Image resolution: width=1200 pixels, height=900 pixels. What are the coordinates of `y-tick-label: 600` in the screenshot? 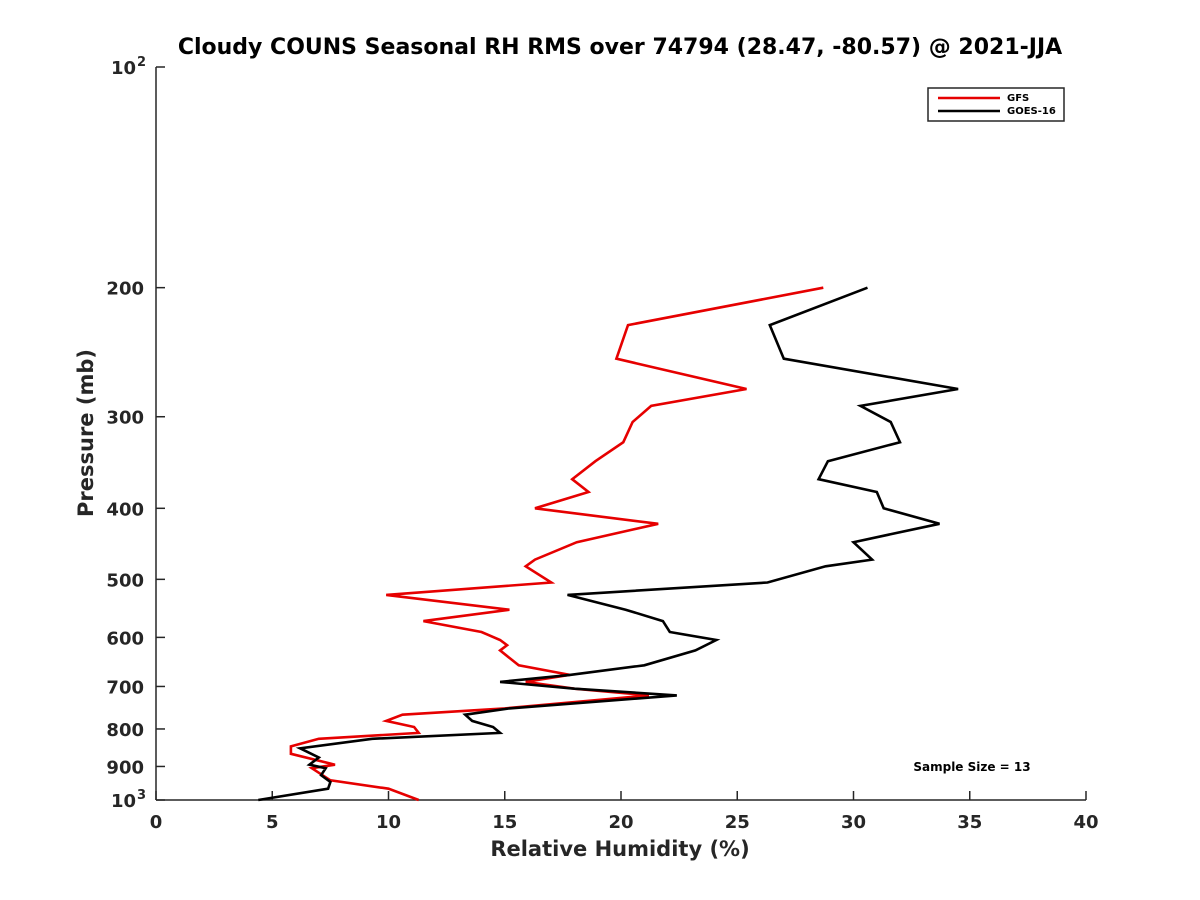 It's located at (125, 638).